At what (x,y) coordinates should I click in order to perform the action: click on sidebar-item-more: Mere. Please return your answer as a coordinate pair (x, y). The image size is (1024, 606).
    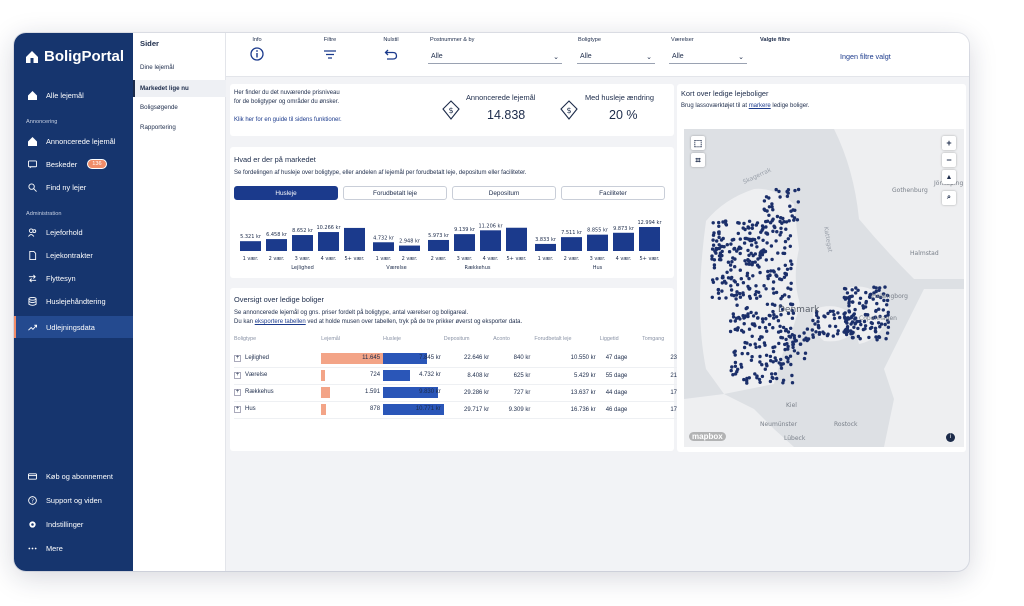
    Looking at the image, I should click on (73, 548).